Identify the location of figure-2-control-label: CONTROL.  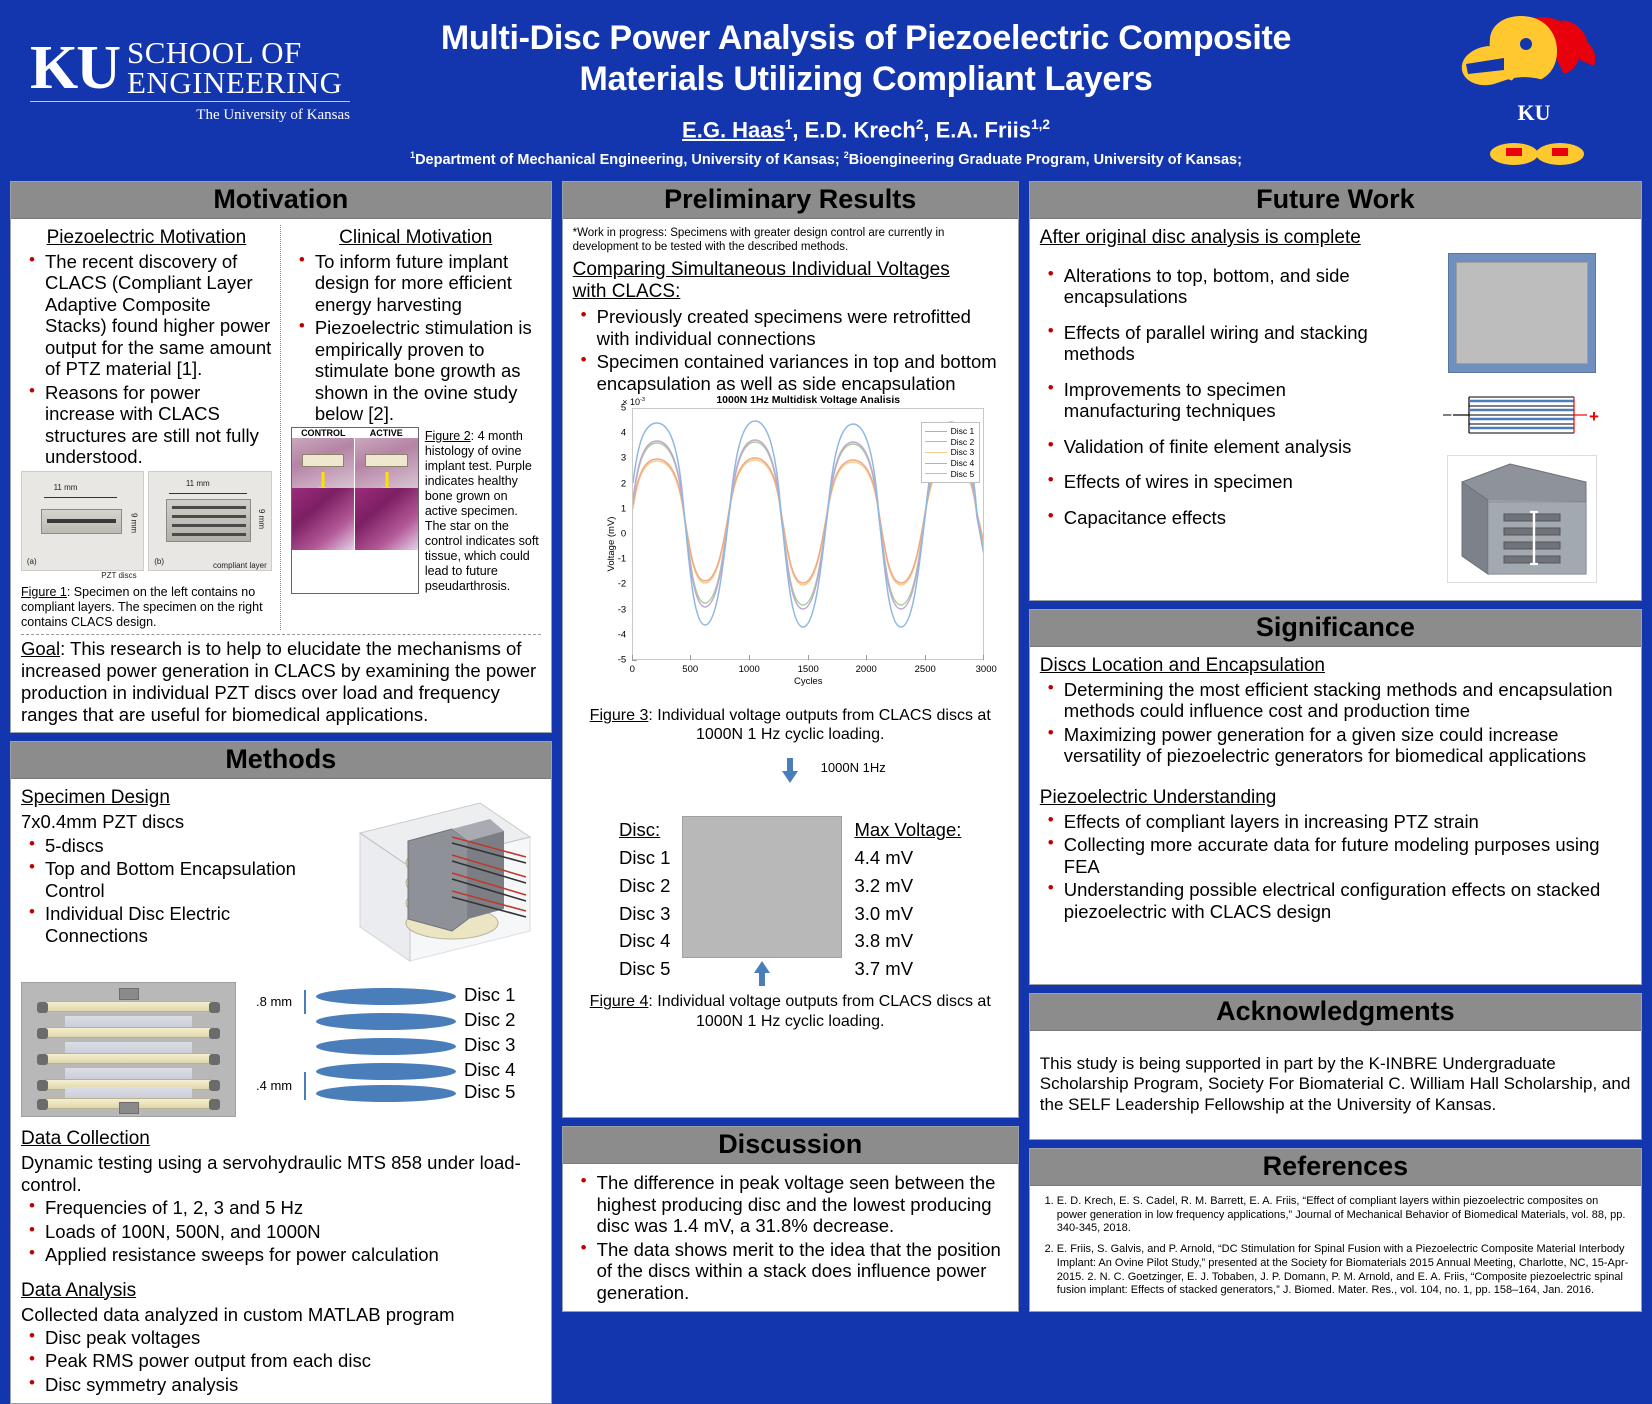
(323, 432).